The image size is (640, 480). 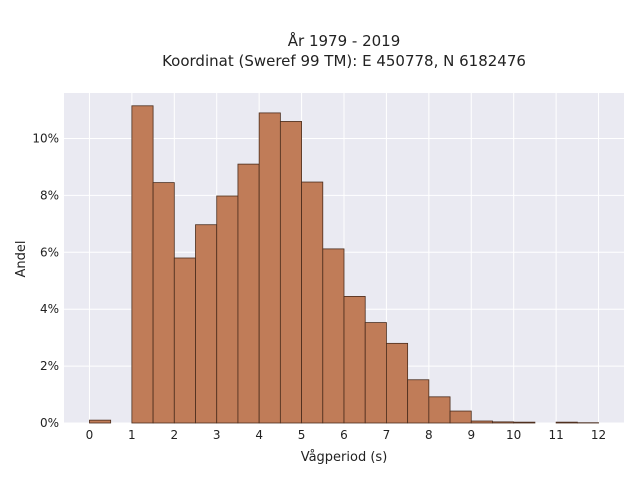 I want to click on x-tick-label: 4, so click(x=259, y=435).